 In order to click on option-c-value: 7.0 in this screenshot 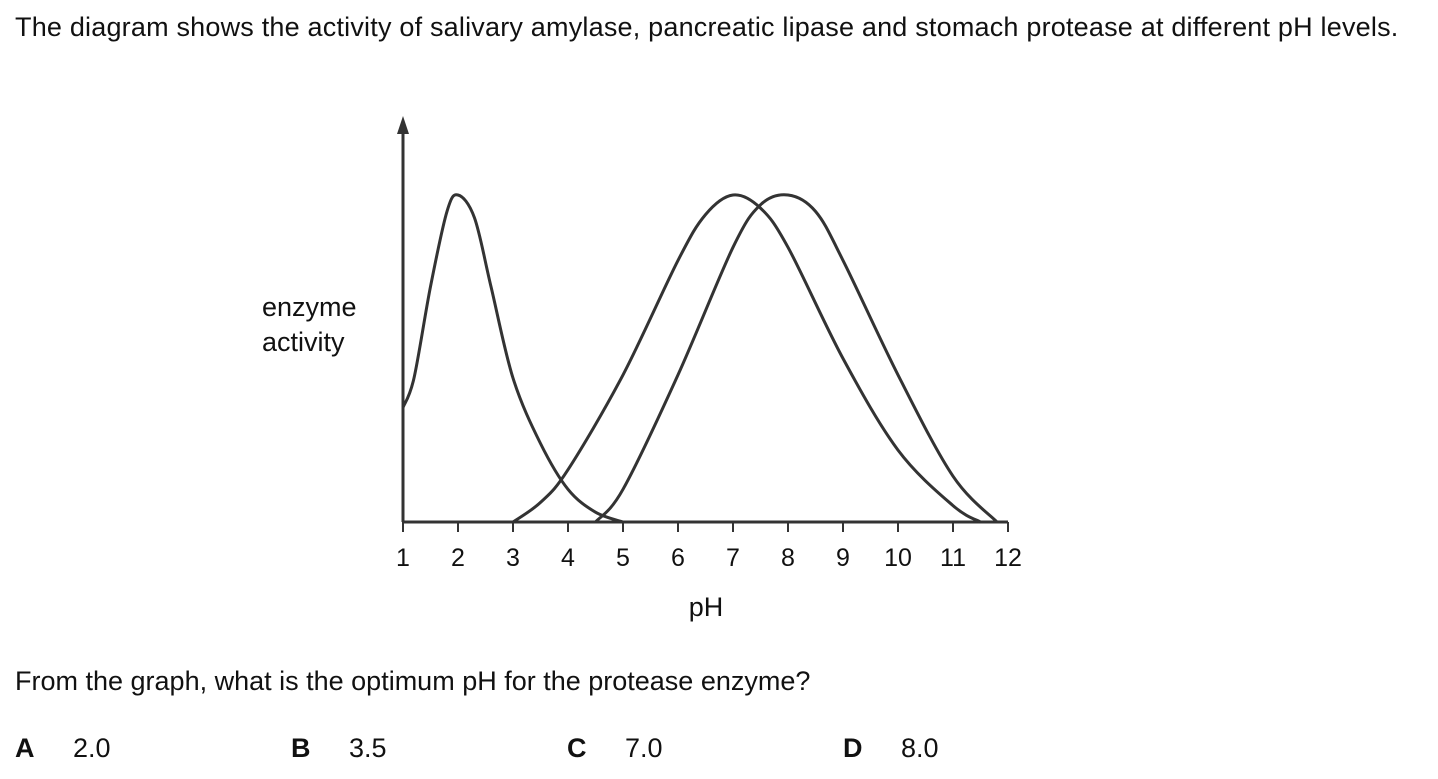, I will do `click(644, 748)`.